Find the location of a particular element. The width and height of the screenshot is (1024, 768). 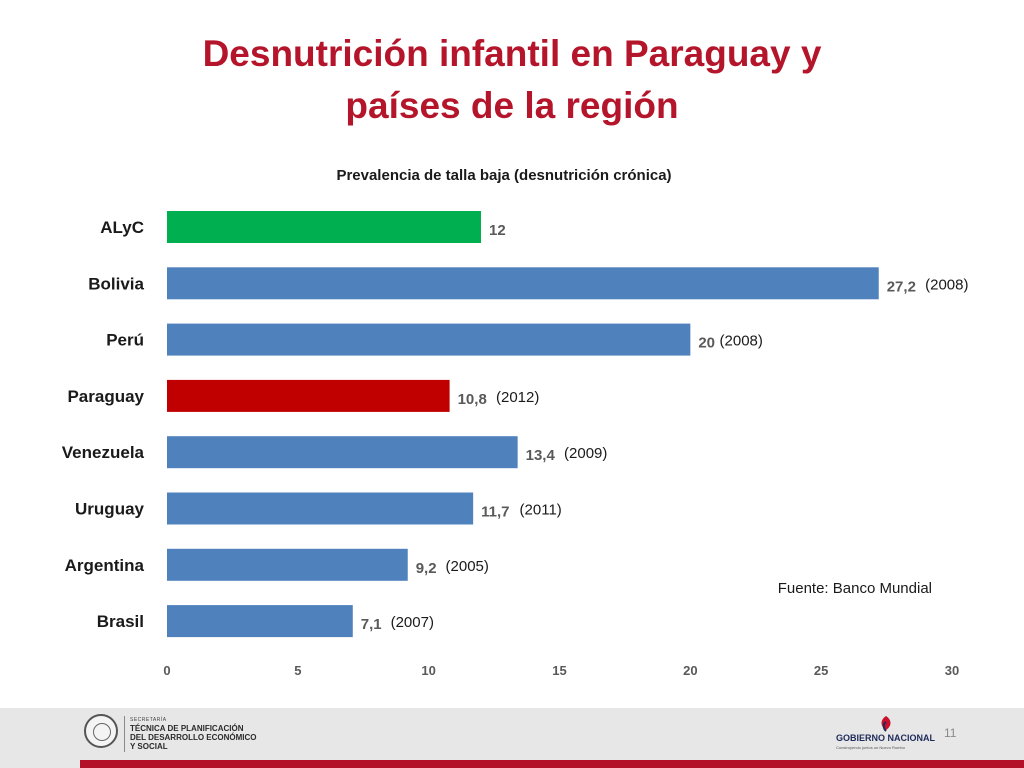

gobierno-nacional-logo-icon is located at coordinates (886, 724).